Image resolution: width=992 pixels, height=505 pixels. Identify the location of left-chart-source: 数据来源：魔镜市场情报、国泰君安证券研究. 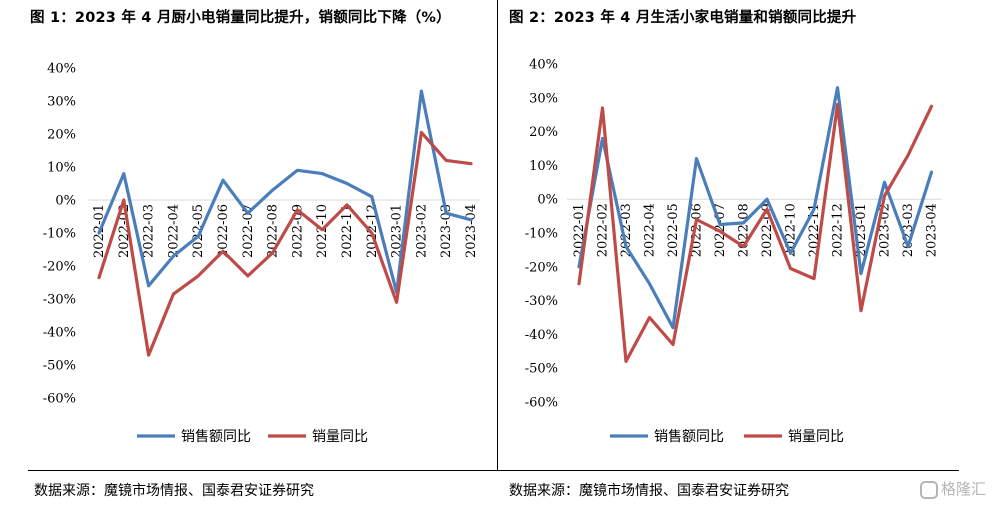
(174, 491).